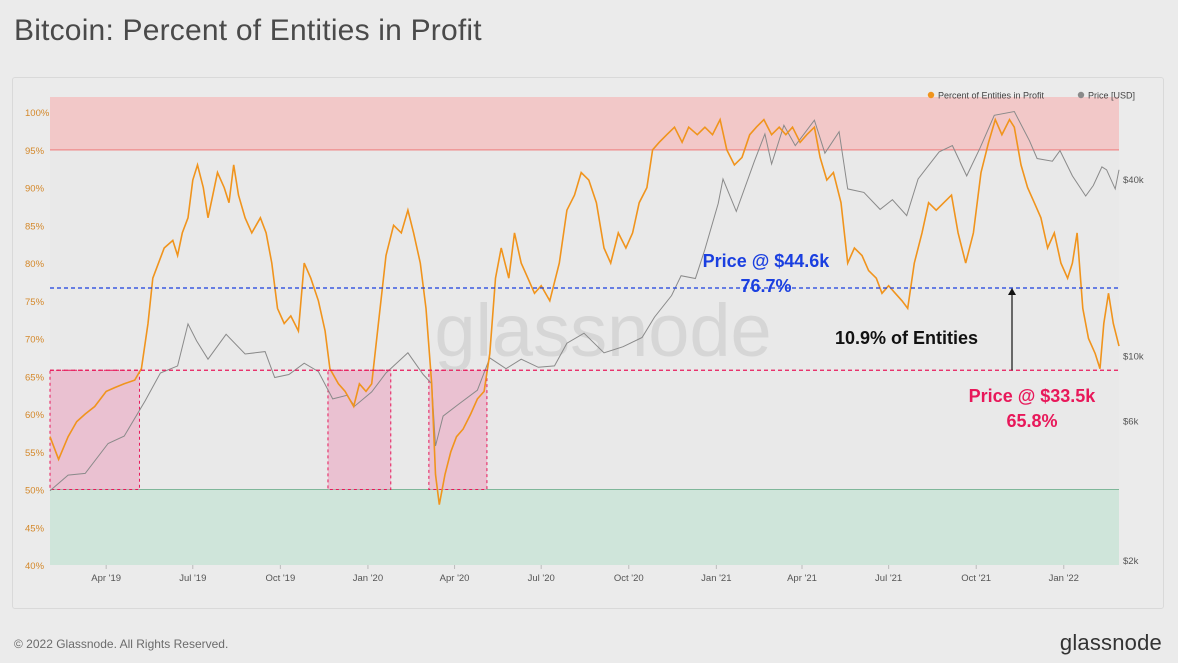  What do you see at coordinates (541, 578) in the screenshot?
I see `x-tick-label: Jul '20` at bounding box center [541, 578].